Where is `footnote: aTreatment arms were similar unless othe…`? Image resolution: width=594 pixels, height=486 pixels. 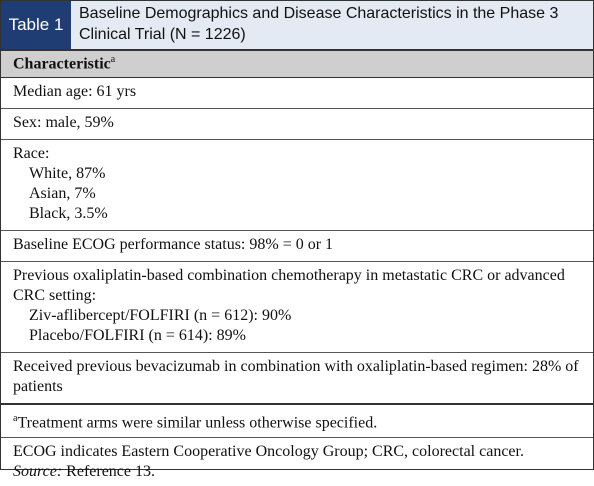
footnote: aTreatment arms were similar unless othe… is located at coordinates (297, 421).